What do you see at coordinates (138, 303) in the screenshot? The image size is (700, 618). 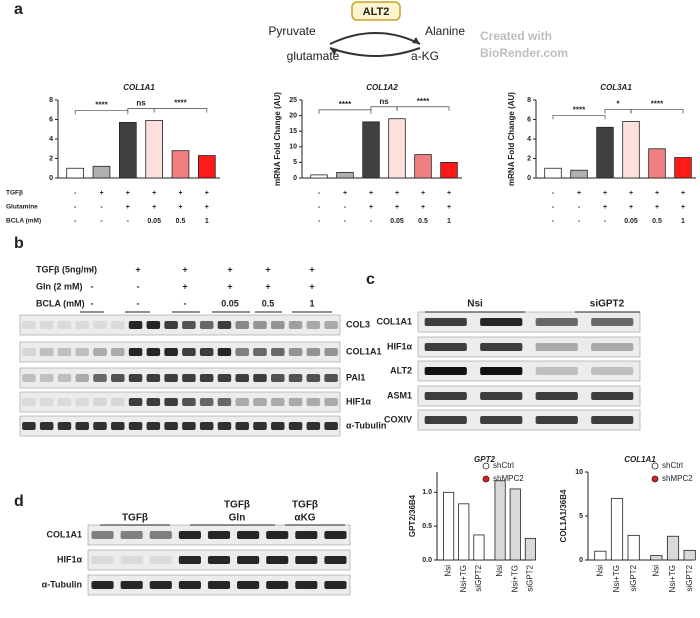 I see `treatment-value: -` at bounding box center [138, 303].